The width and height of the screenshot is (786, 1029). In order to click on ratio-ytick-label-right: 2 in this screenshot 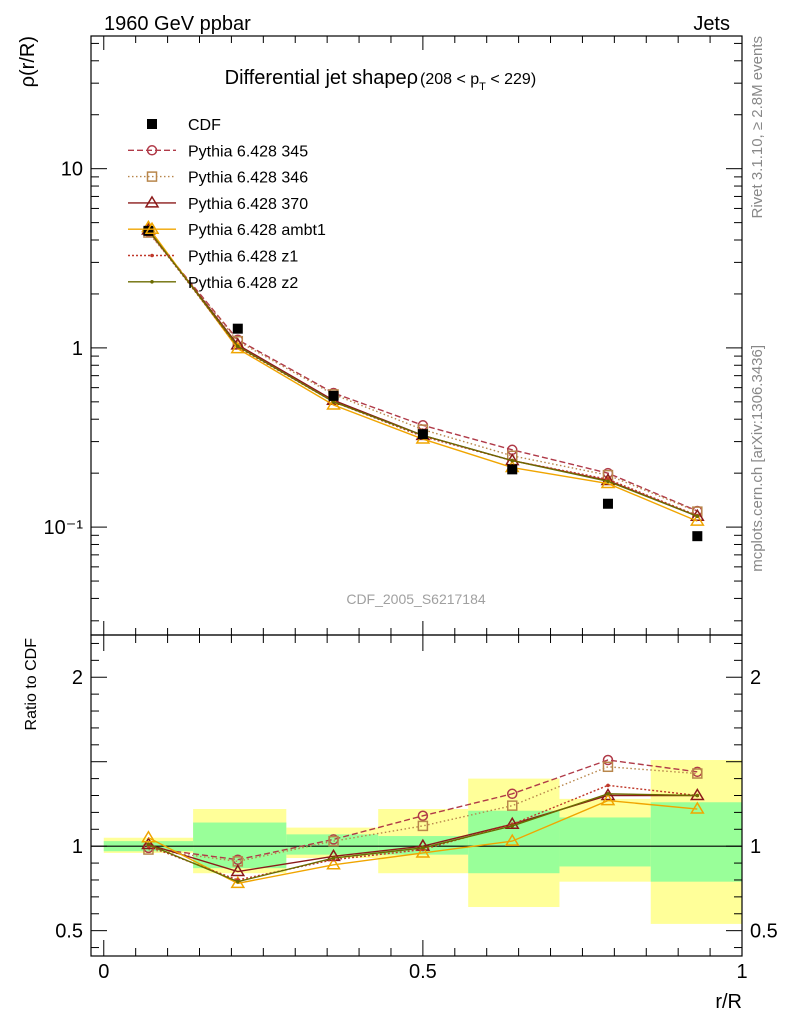, I will do `click(755, 678)`.